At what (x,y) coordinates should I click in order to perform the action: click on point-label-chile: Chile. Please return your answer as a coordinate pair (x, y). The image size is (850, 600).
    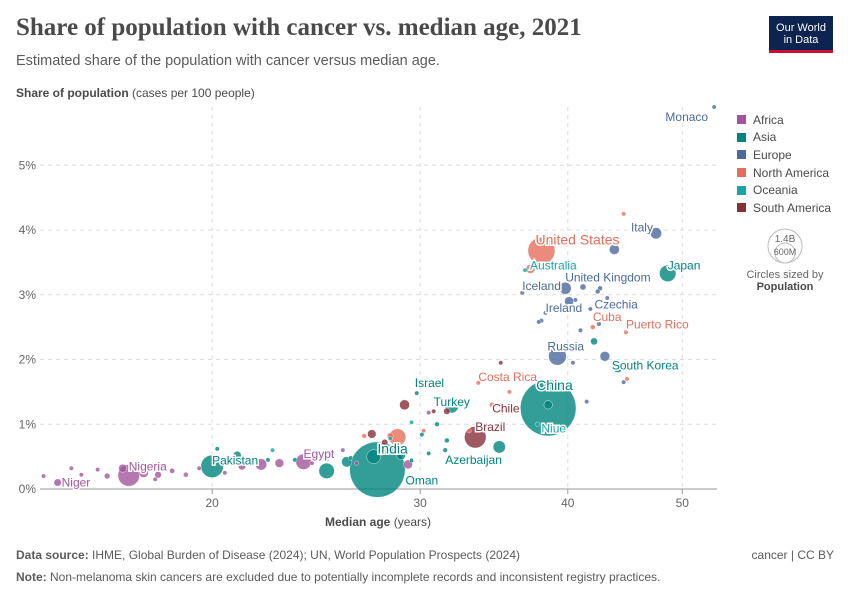
    Looking at the image, I should click on (506, 408).